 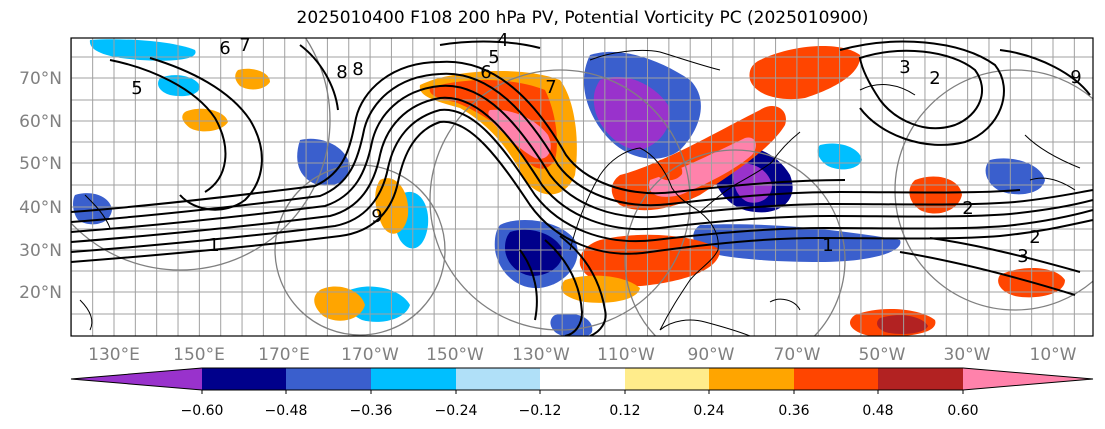 What do you see at coordinates (962, 411) in the screenshot?
I see `colorbar-tick-label: 0.60` at bounding box center [962, 411].